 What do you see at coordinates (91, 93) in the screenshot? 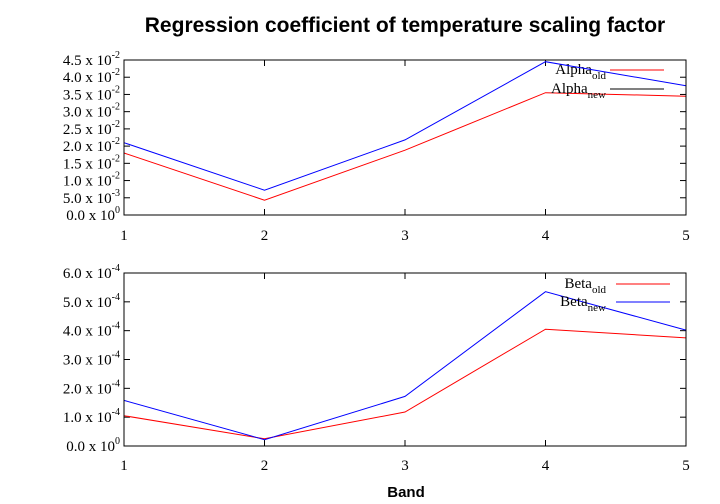
I see `y-tick-label: 3.5 x 10⁻²` at bounding box center [91, 93].